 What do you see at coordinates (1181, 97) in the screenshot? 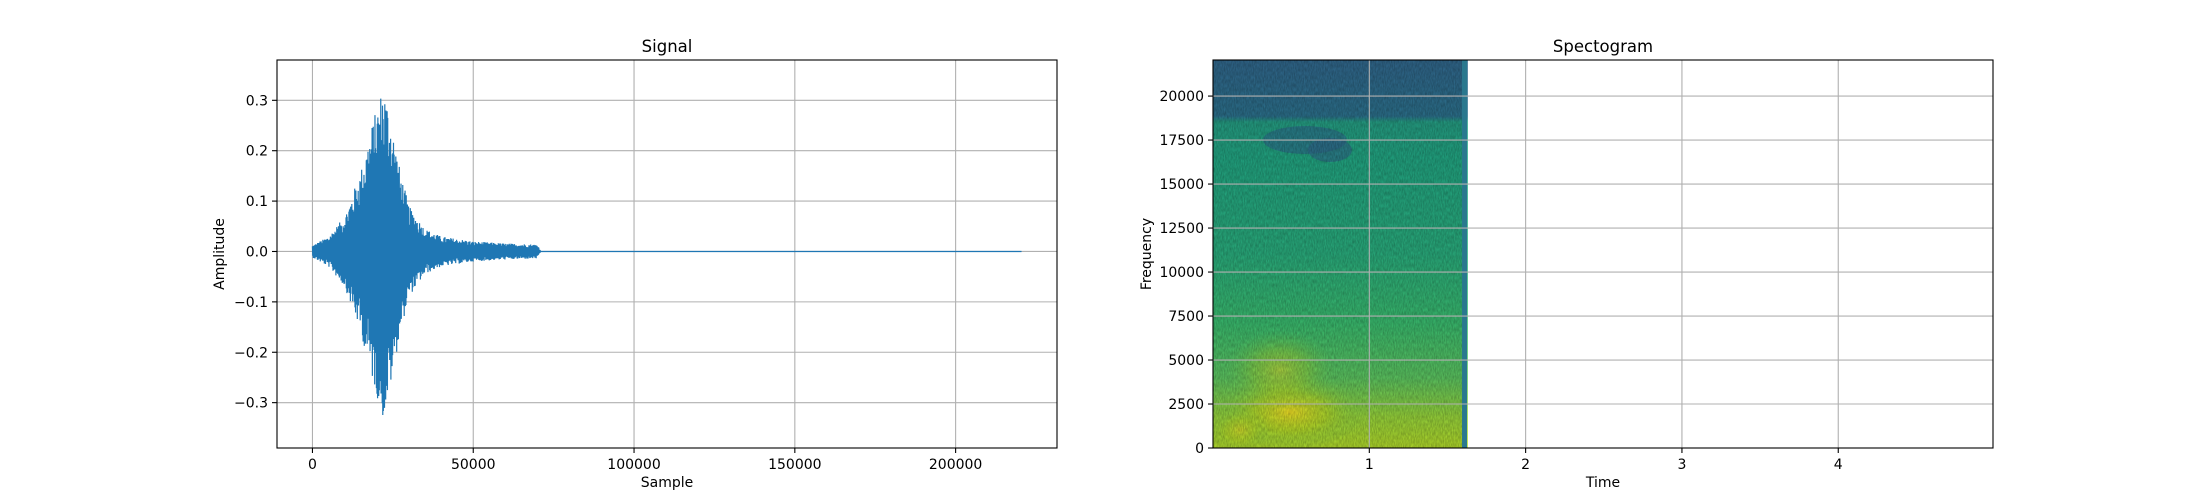
I see `spectrogram-y-tick-label: 20000` at bounding box center [1181, 97].